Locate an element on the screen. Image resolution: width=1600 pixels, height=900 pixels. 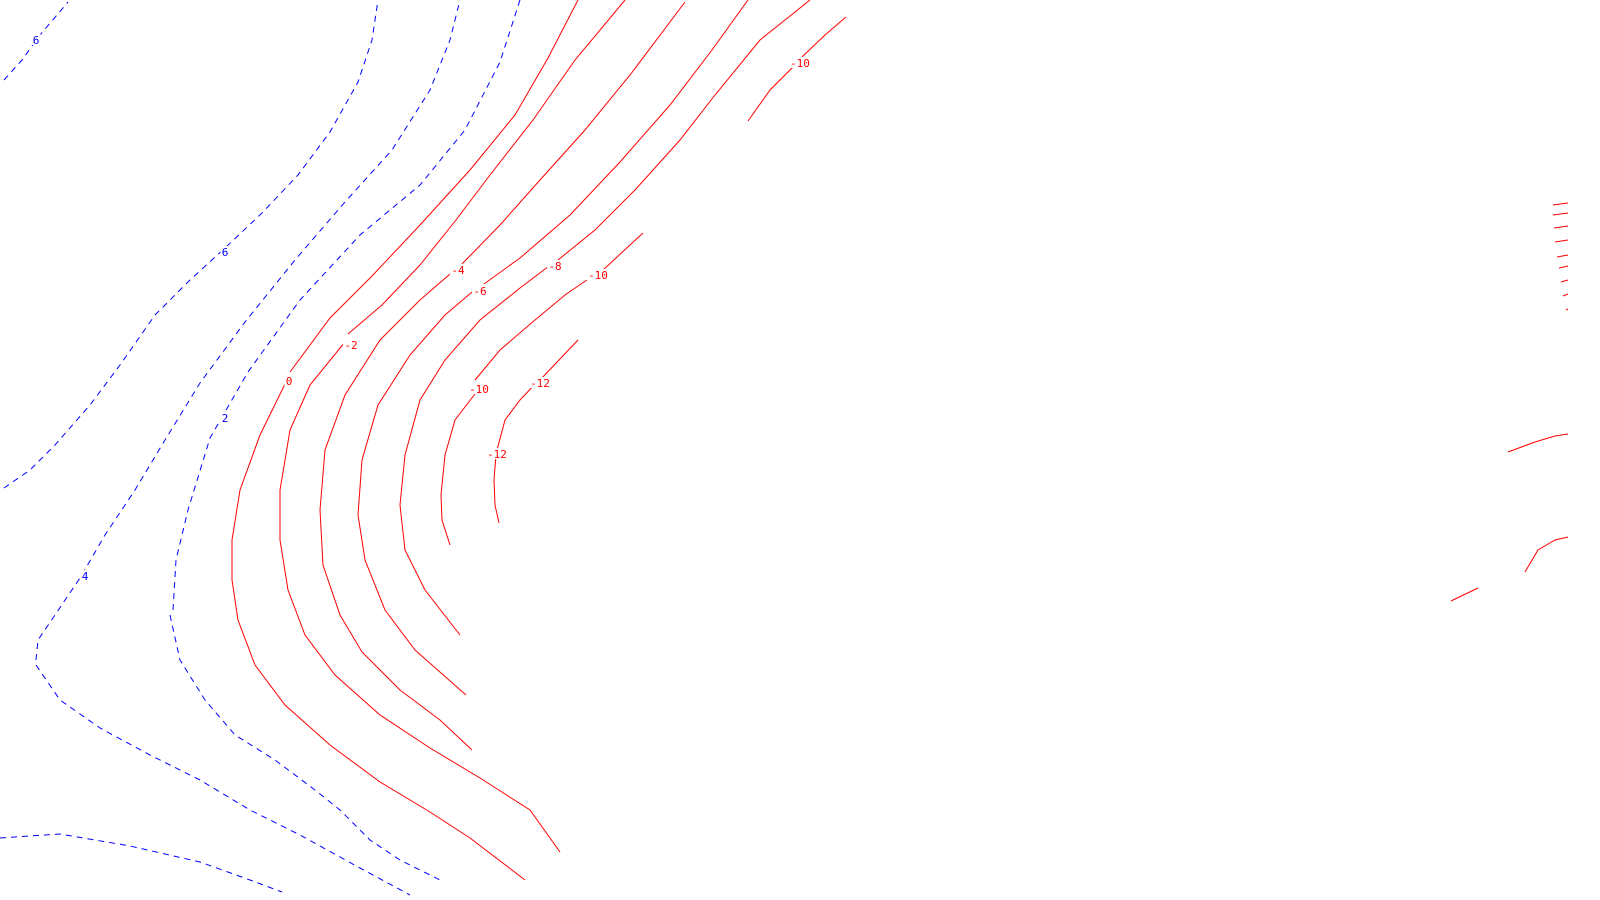
contour-label: -4 is located at coordinates (458, 270).